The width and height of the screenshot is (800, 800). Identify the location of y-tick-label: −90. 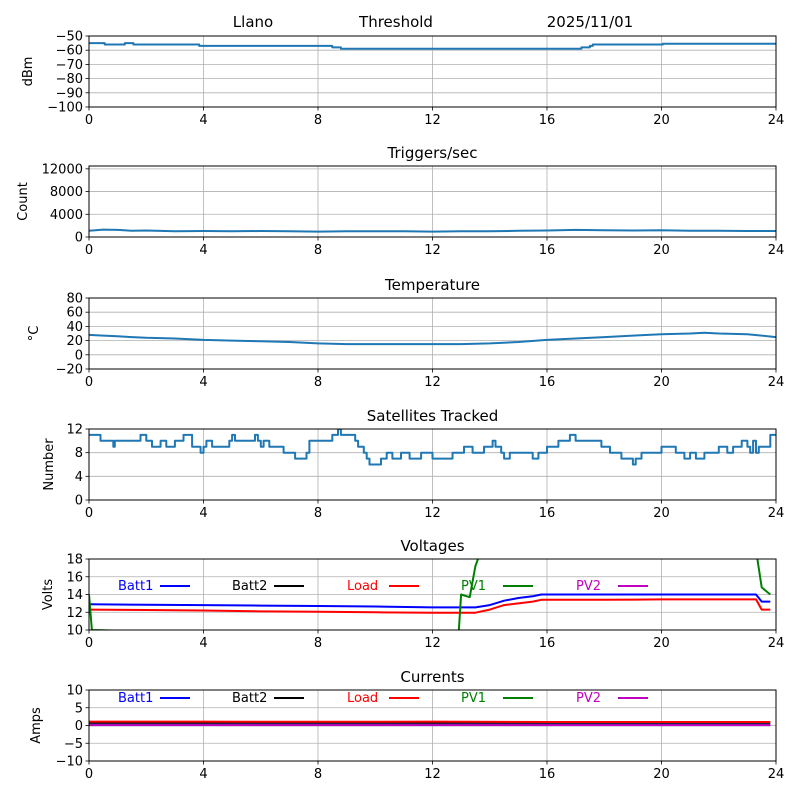
(69, 93).